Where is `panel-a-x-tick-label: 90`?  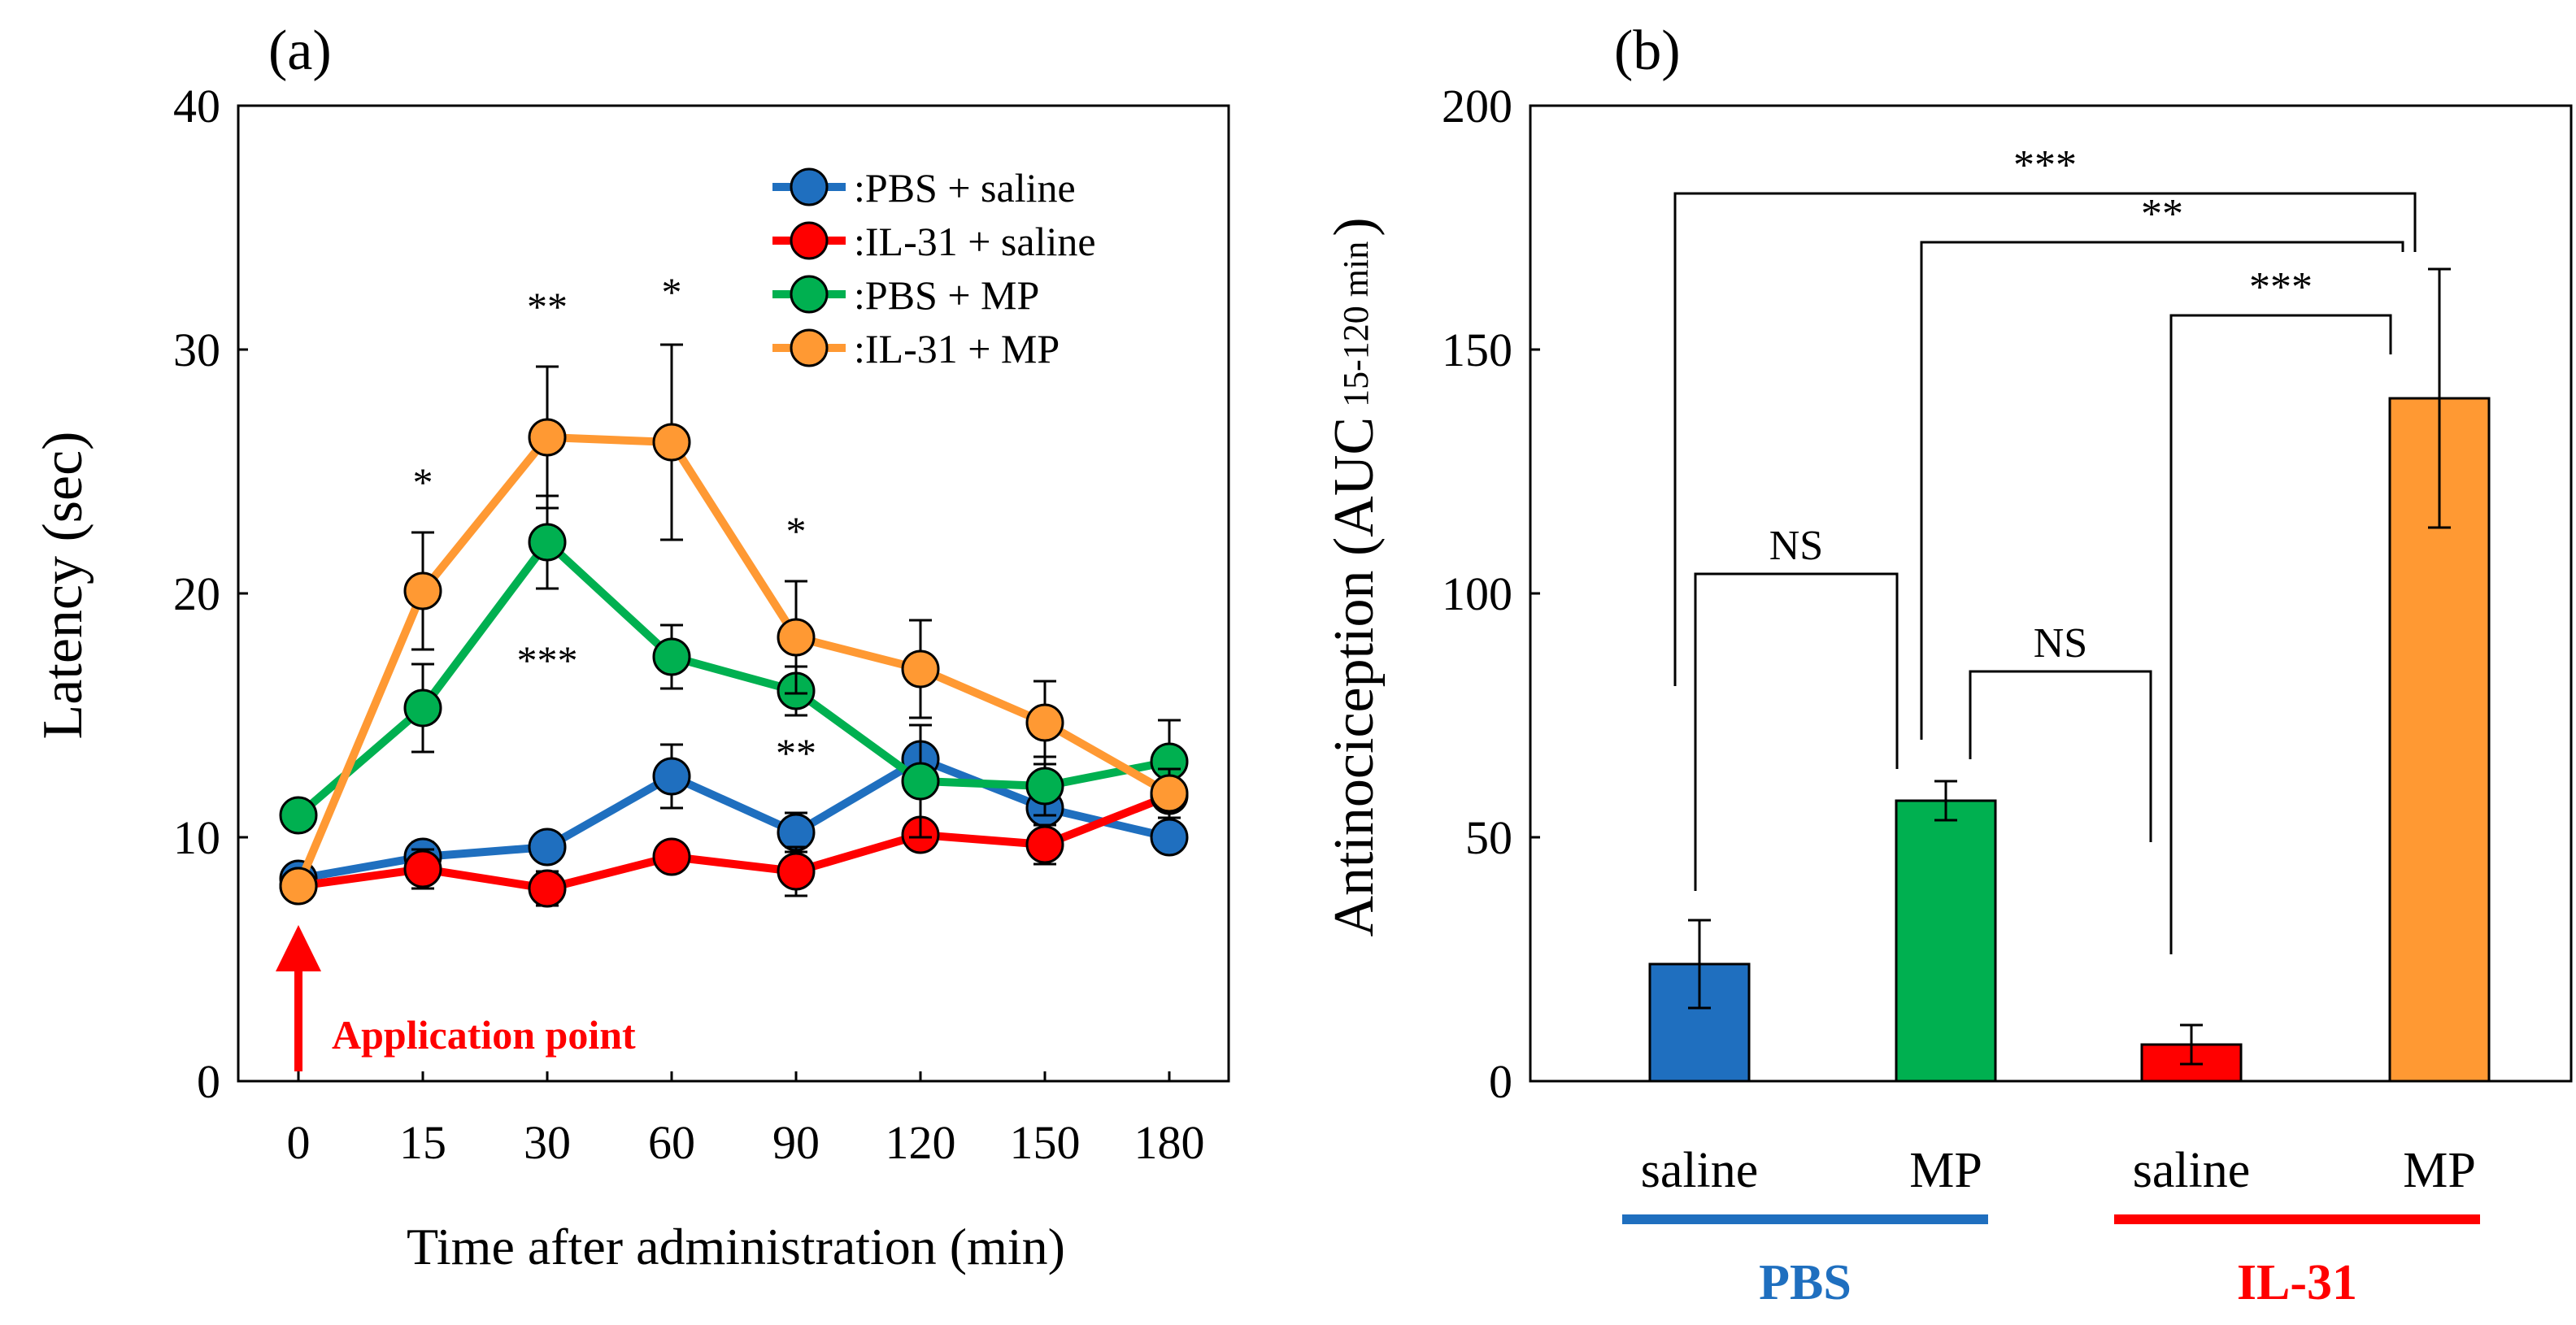 panel-a-x-tick-label: 90 is located at coordinates (796, 1142).